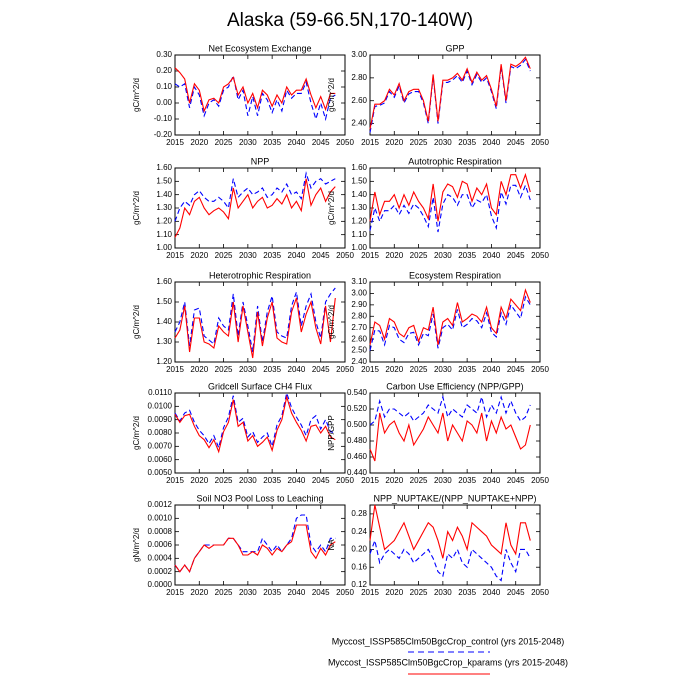 This screenshot has width=700, height=700. What do you see at coordinates (160, 445) in the screenshot?
I see `y-tick-label: 0.0070` at bounding box center [160, 445].